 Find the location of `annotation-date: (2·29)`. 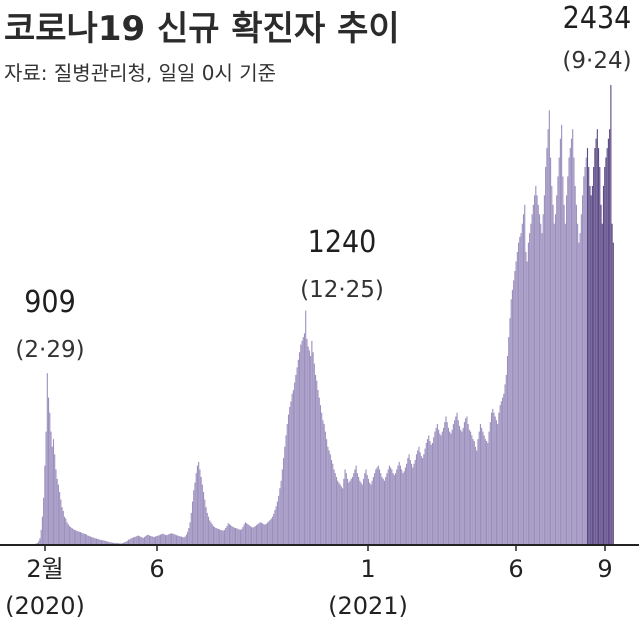

annotation-date: (2·29) is located at coordinates (49, 350).